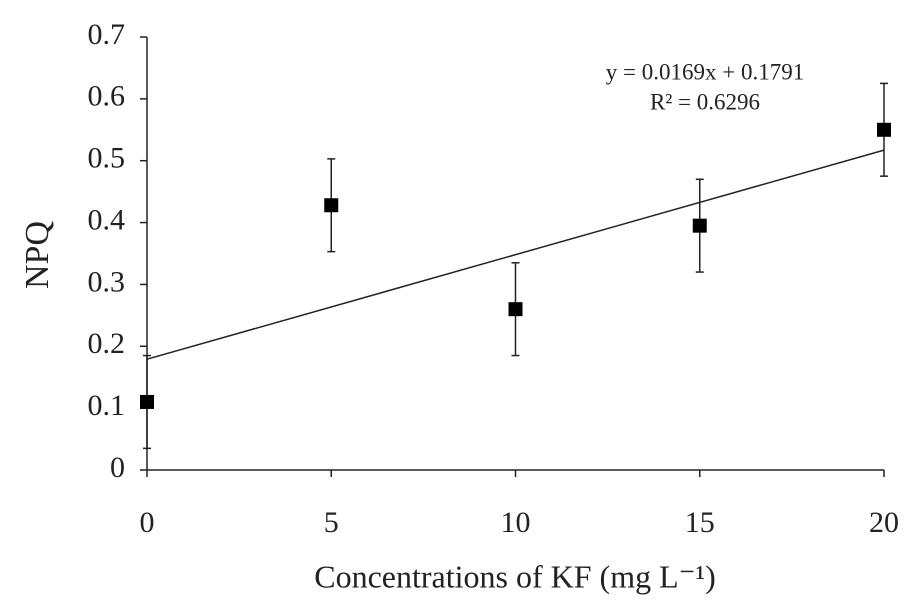 The image size is (916, 612). Describe the element at coordinates (107, 219) in the screenshot. I see `y-tick-label: 0.4` at that location.